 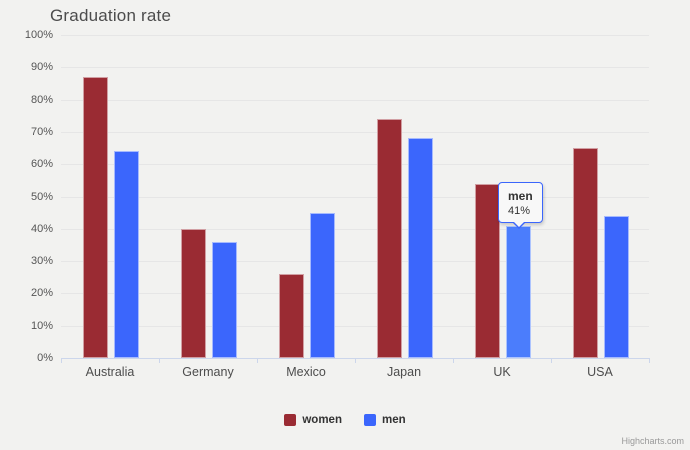 What do you see at coordinates (518, 291) in the screenshot?
I see `bar-men-uk` at bounding box center [518, 291].